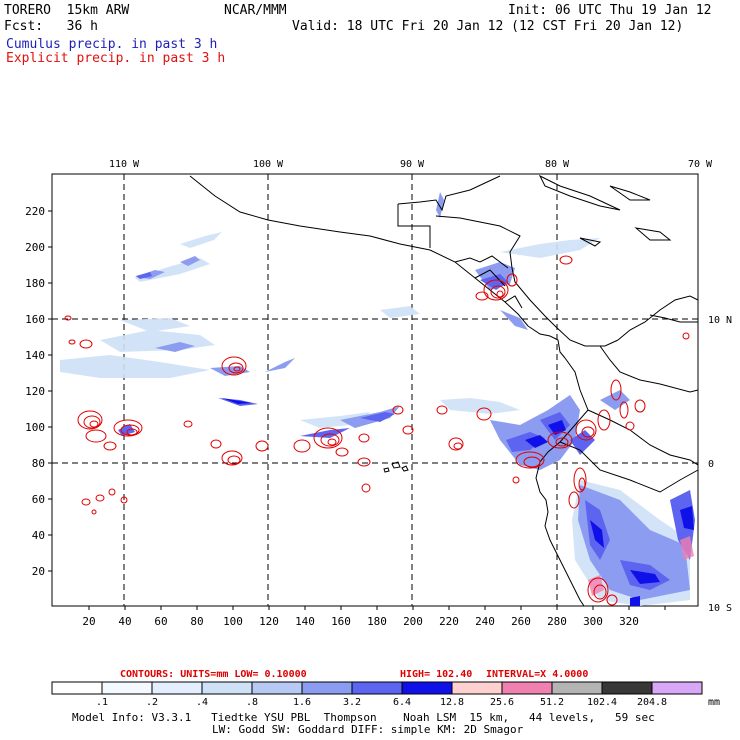 Image resolution: width=740 pixels, height=740 pixels. Describe the element at coordinates (124, 621) in the screenshot. I see `x-tick-label: 40` at that location.